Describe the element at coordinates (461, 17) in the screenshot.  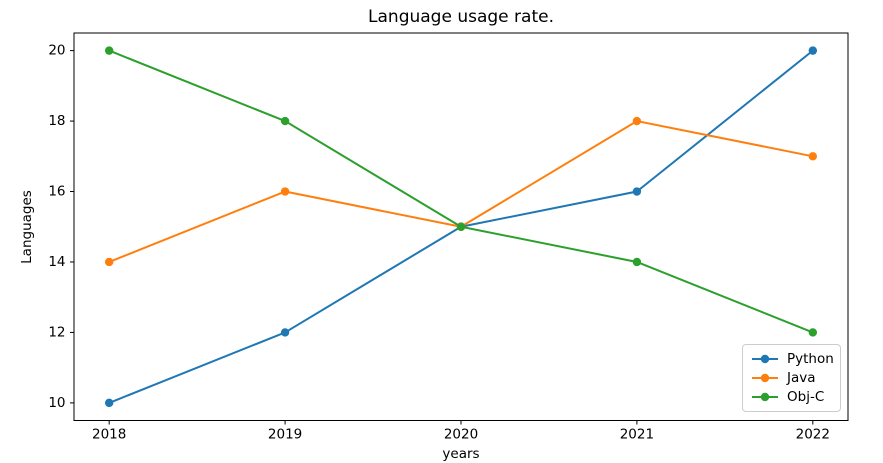
I see `chart-title: Language usage rate.` at that location.